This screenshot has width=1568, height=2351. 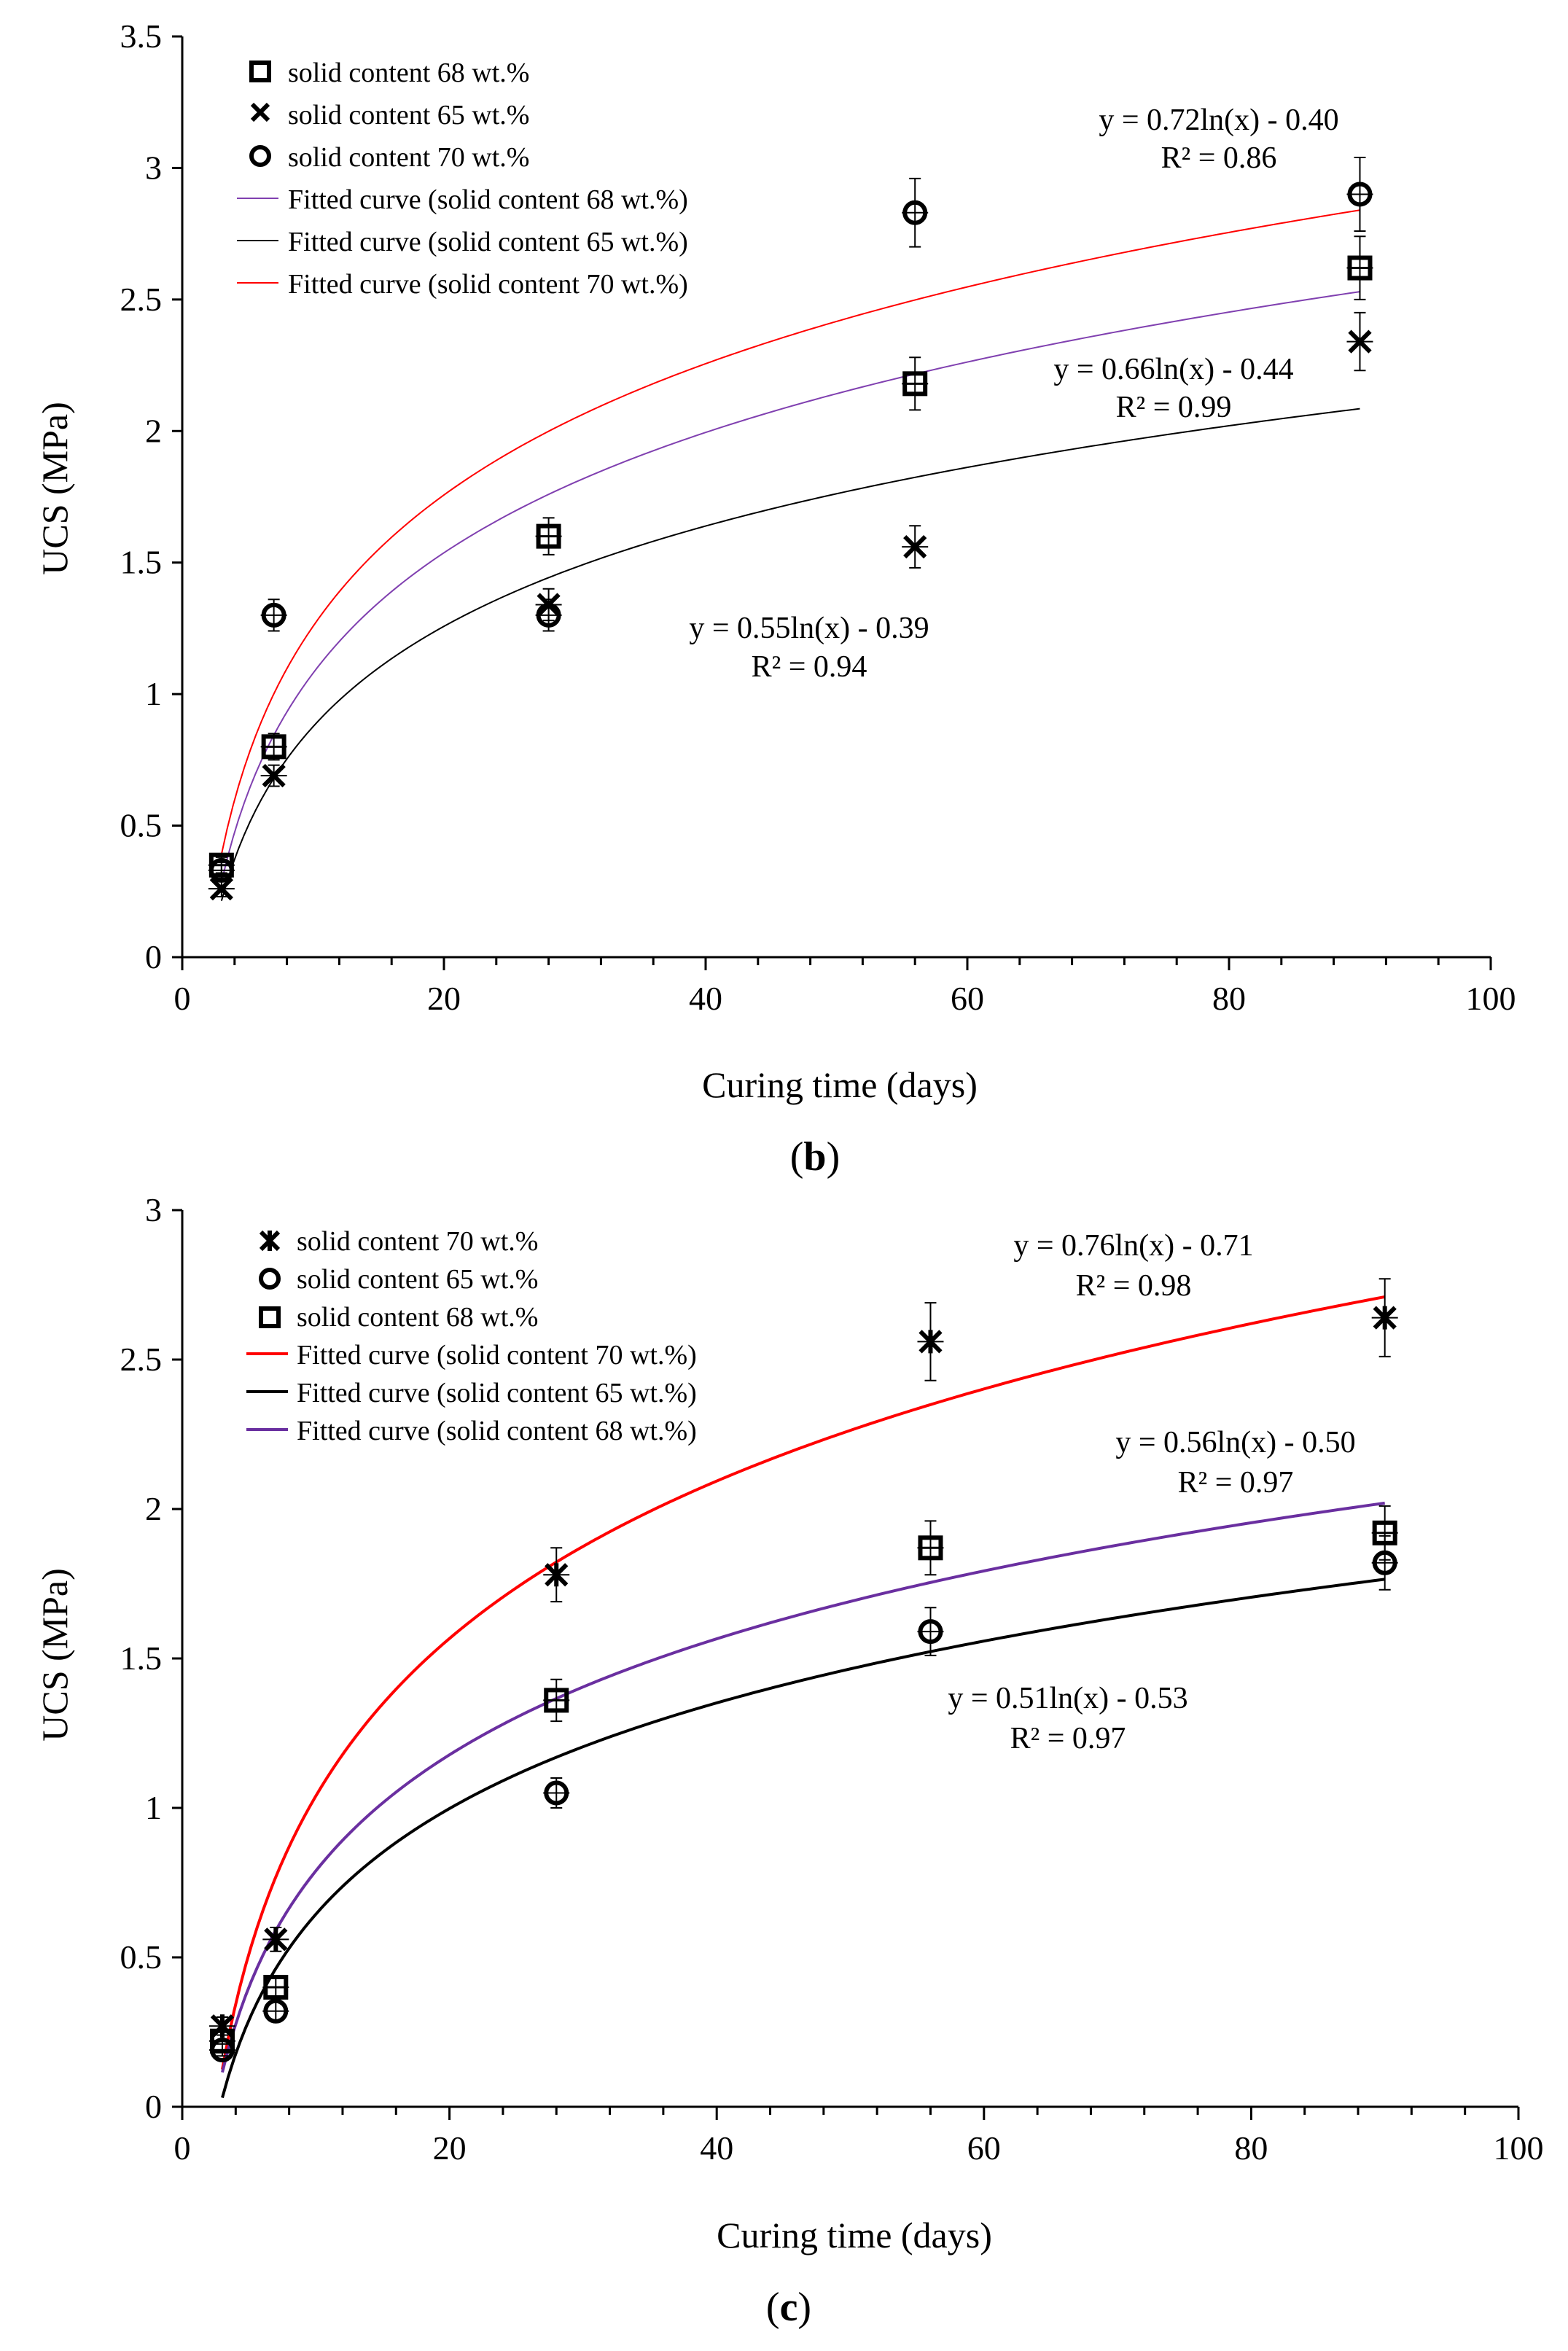 What do you see at coordinates (488, 284) in the screenshot?
I see `legend-b-label-6: Fitted curve (solid content 70 wt.%)` at bounding box center [488, 284].